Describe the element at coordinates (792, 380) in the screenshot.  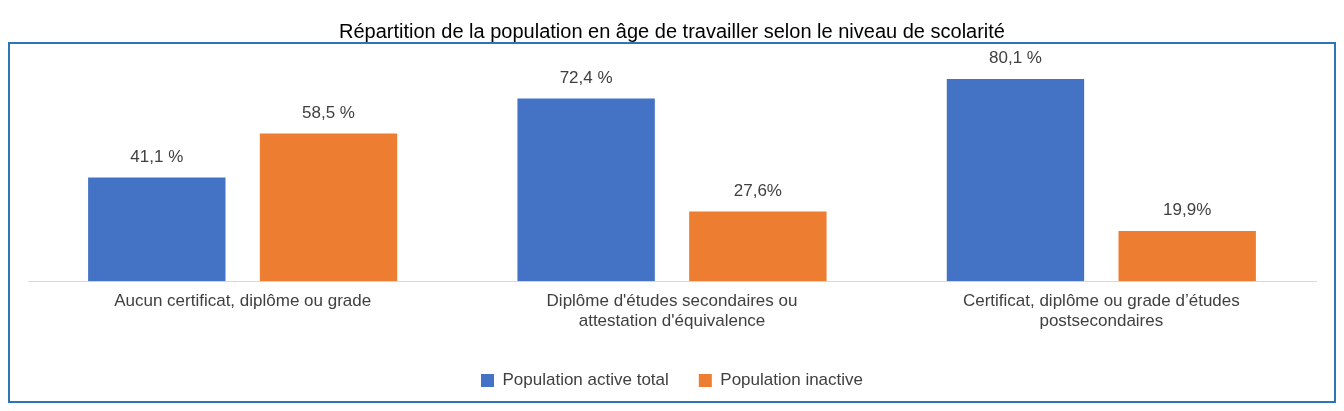
I see `legend-label: Population inactive` at that location.